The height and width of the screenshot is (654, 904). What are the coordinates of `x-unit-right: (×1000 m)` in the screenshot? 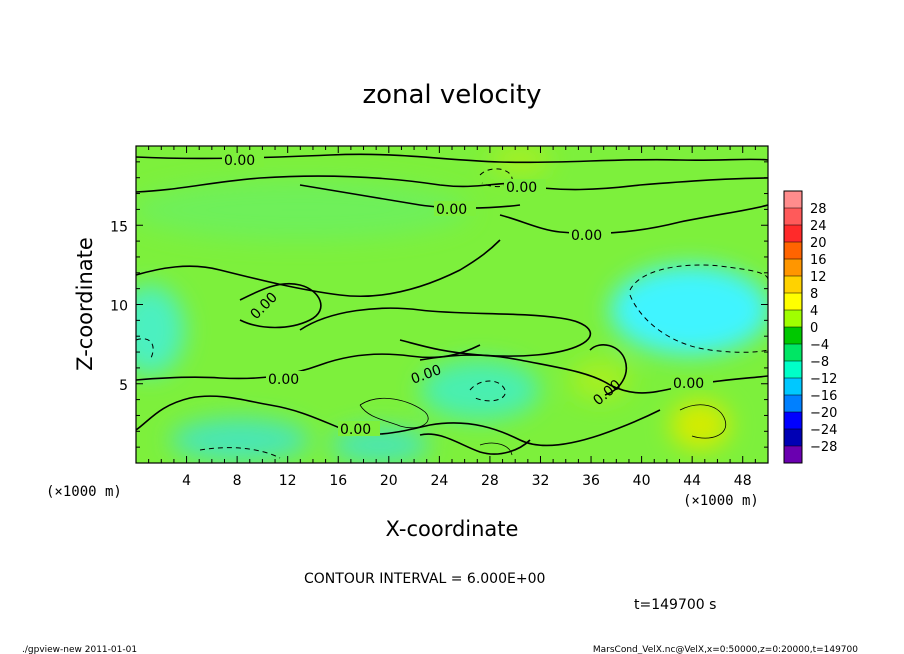 It's located at (721, 501).